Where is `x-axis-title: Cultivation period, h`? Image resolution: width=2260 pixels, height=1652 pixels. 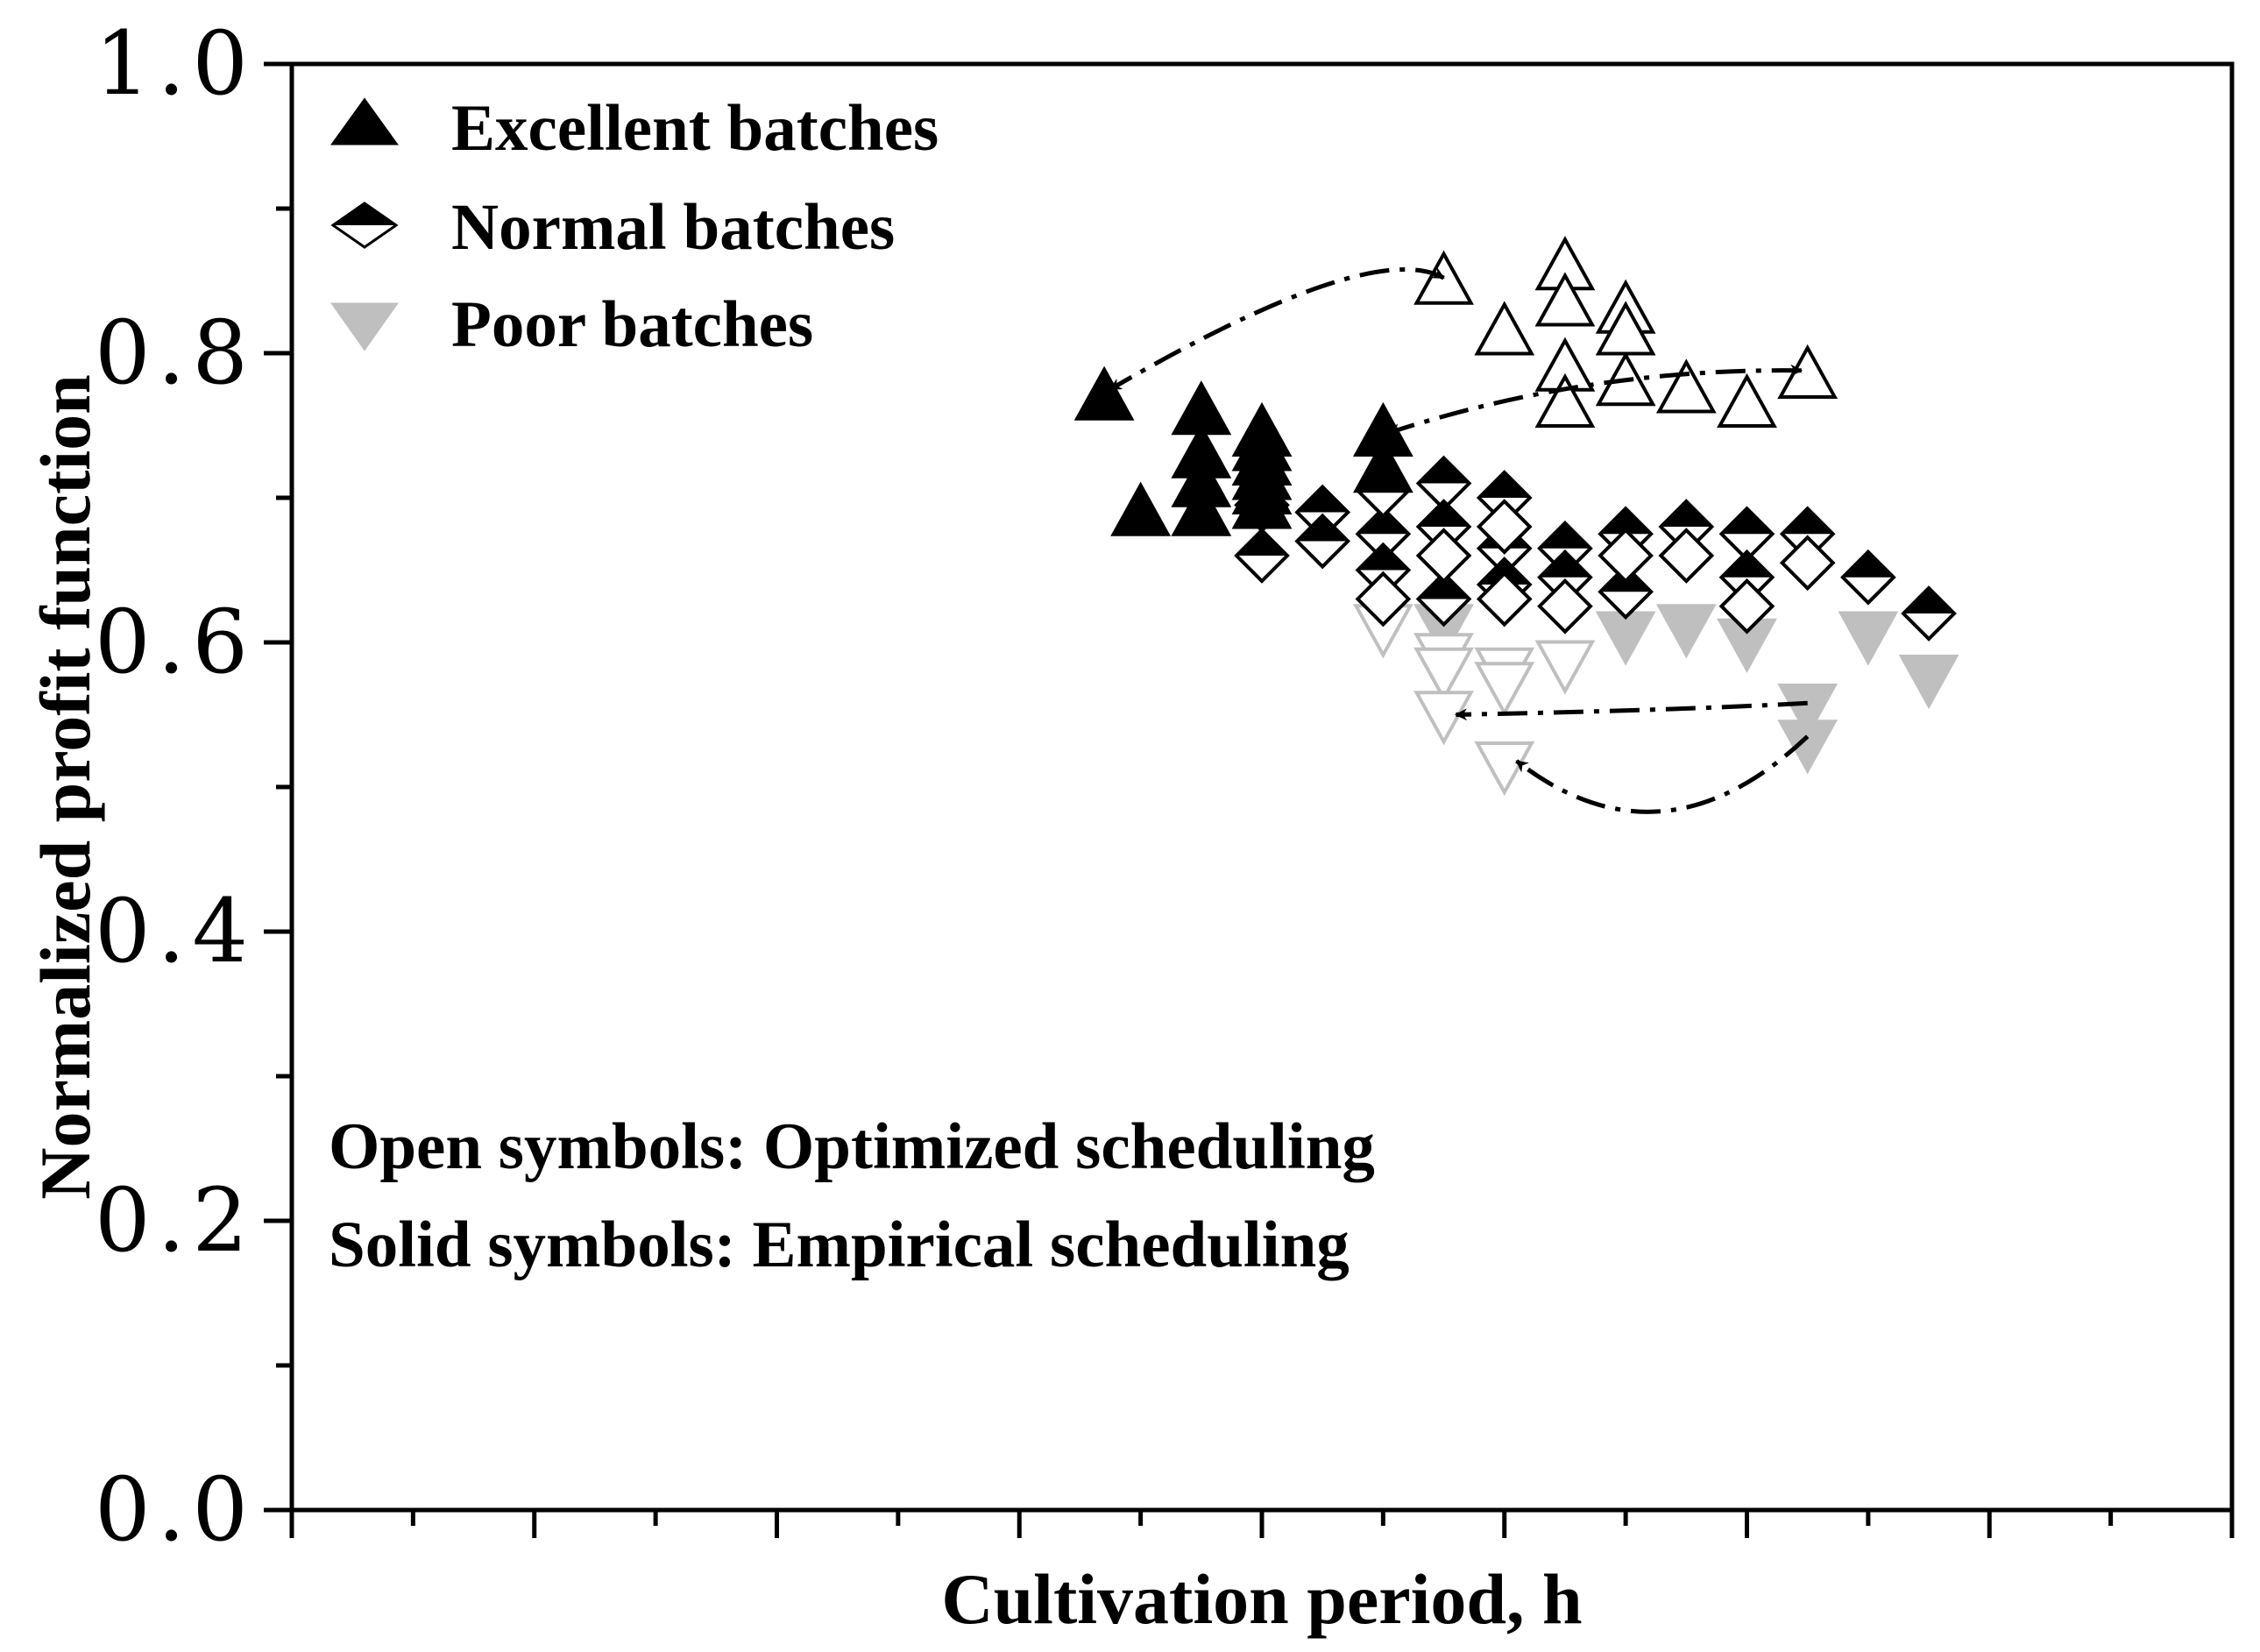
x-axis-title: Cultivation period, h is located at coordinates (1261, 1599).